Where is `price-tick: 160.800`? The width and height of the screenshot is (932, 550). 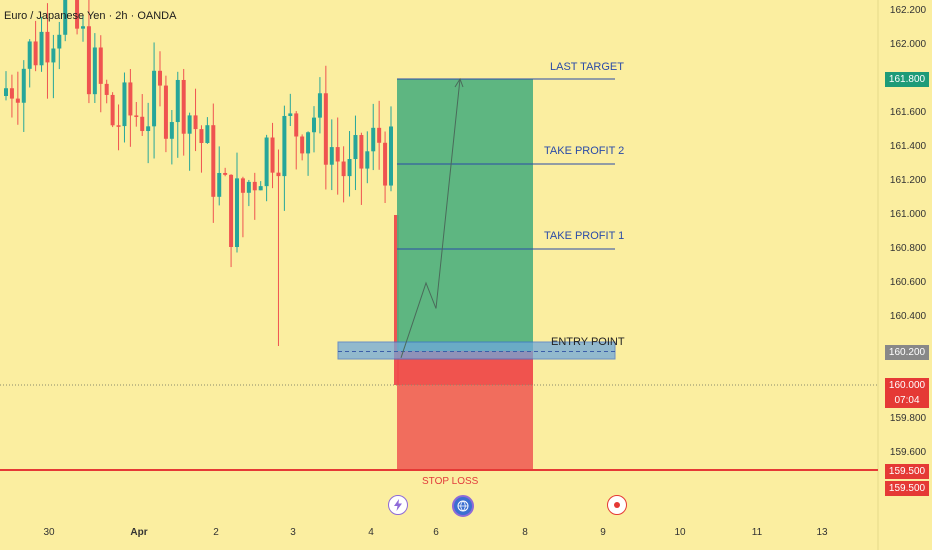
price-tick: 160.800 is located at coordinates (908, 248).